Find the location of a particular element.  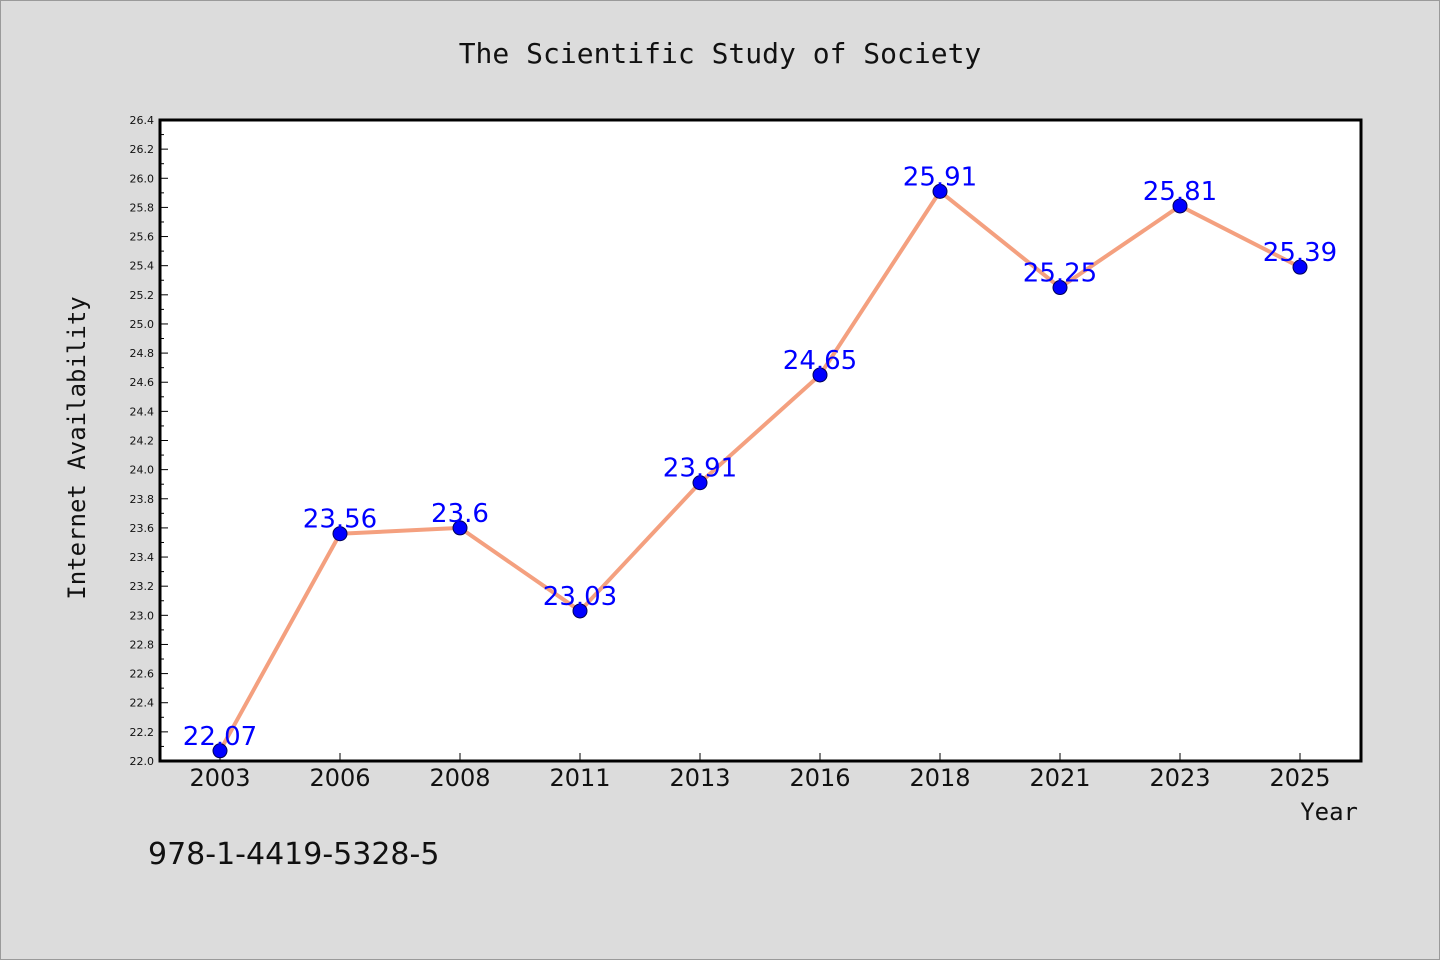

y-tick-label: 24.4 is located at coordinates (142, 411).